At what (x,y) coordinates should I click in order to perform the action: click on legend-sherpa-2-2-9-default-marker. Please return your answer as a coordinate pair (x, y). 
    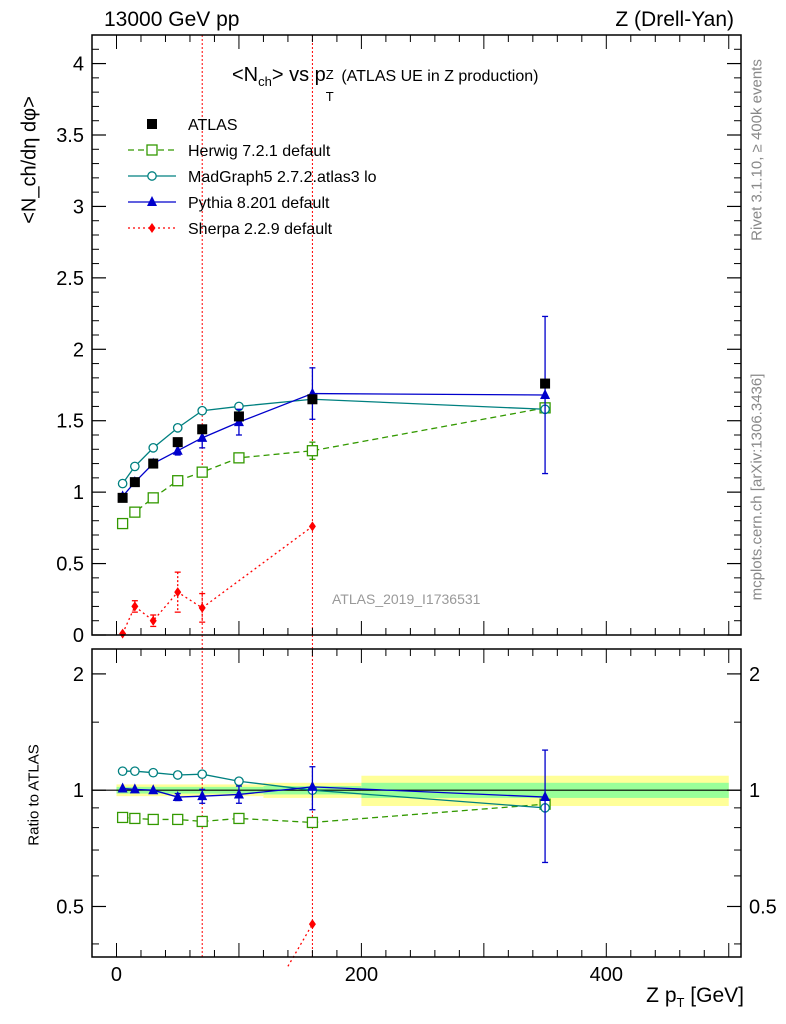
    Looking at the image, I should click on (152, 228).